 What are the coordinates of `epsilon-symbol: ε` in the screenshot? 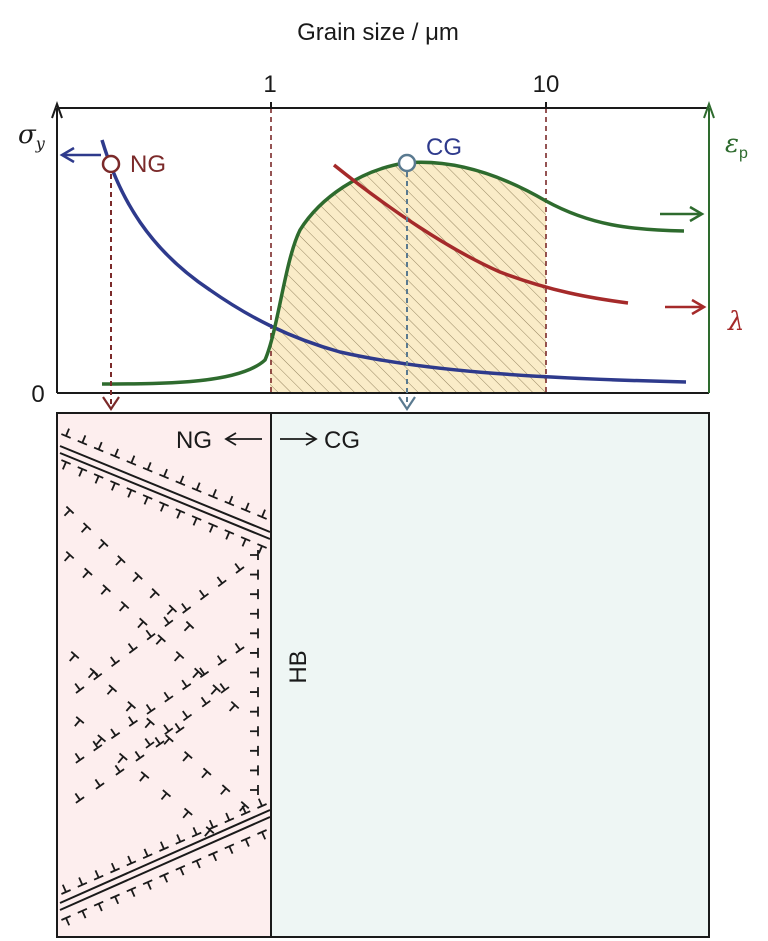 It's located at (732, 144).